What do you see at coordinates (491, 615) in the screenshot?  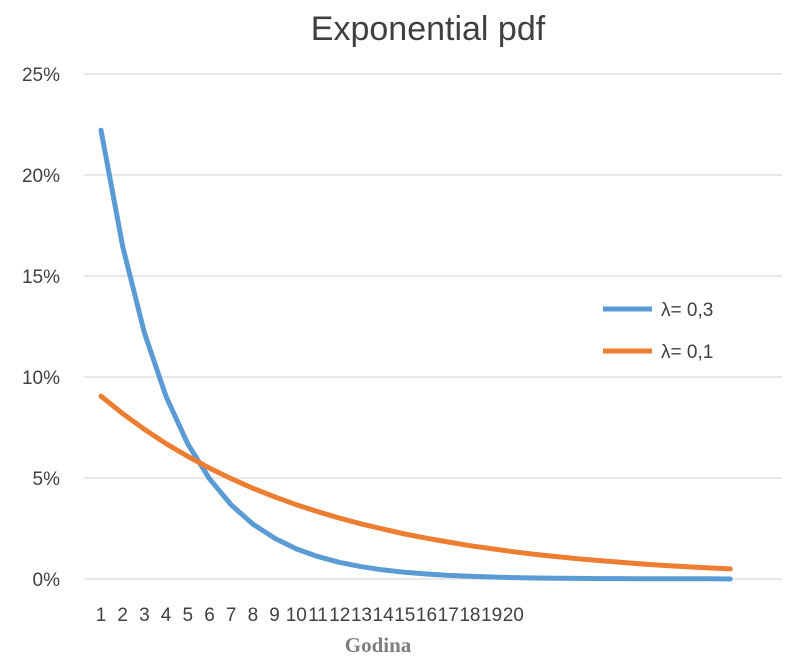 I see `x-tick-label: 19` at bounding box center [491, 615].